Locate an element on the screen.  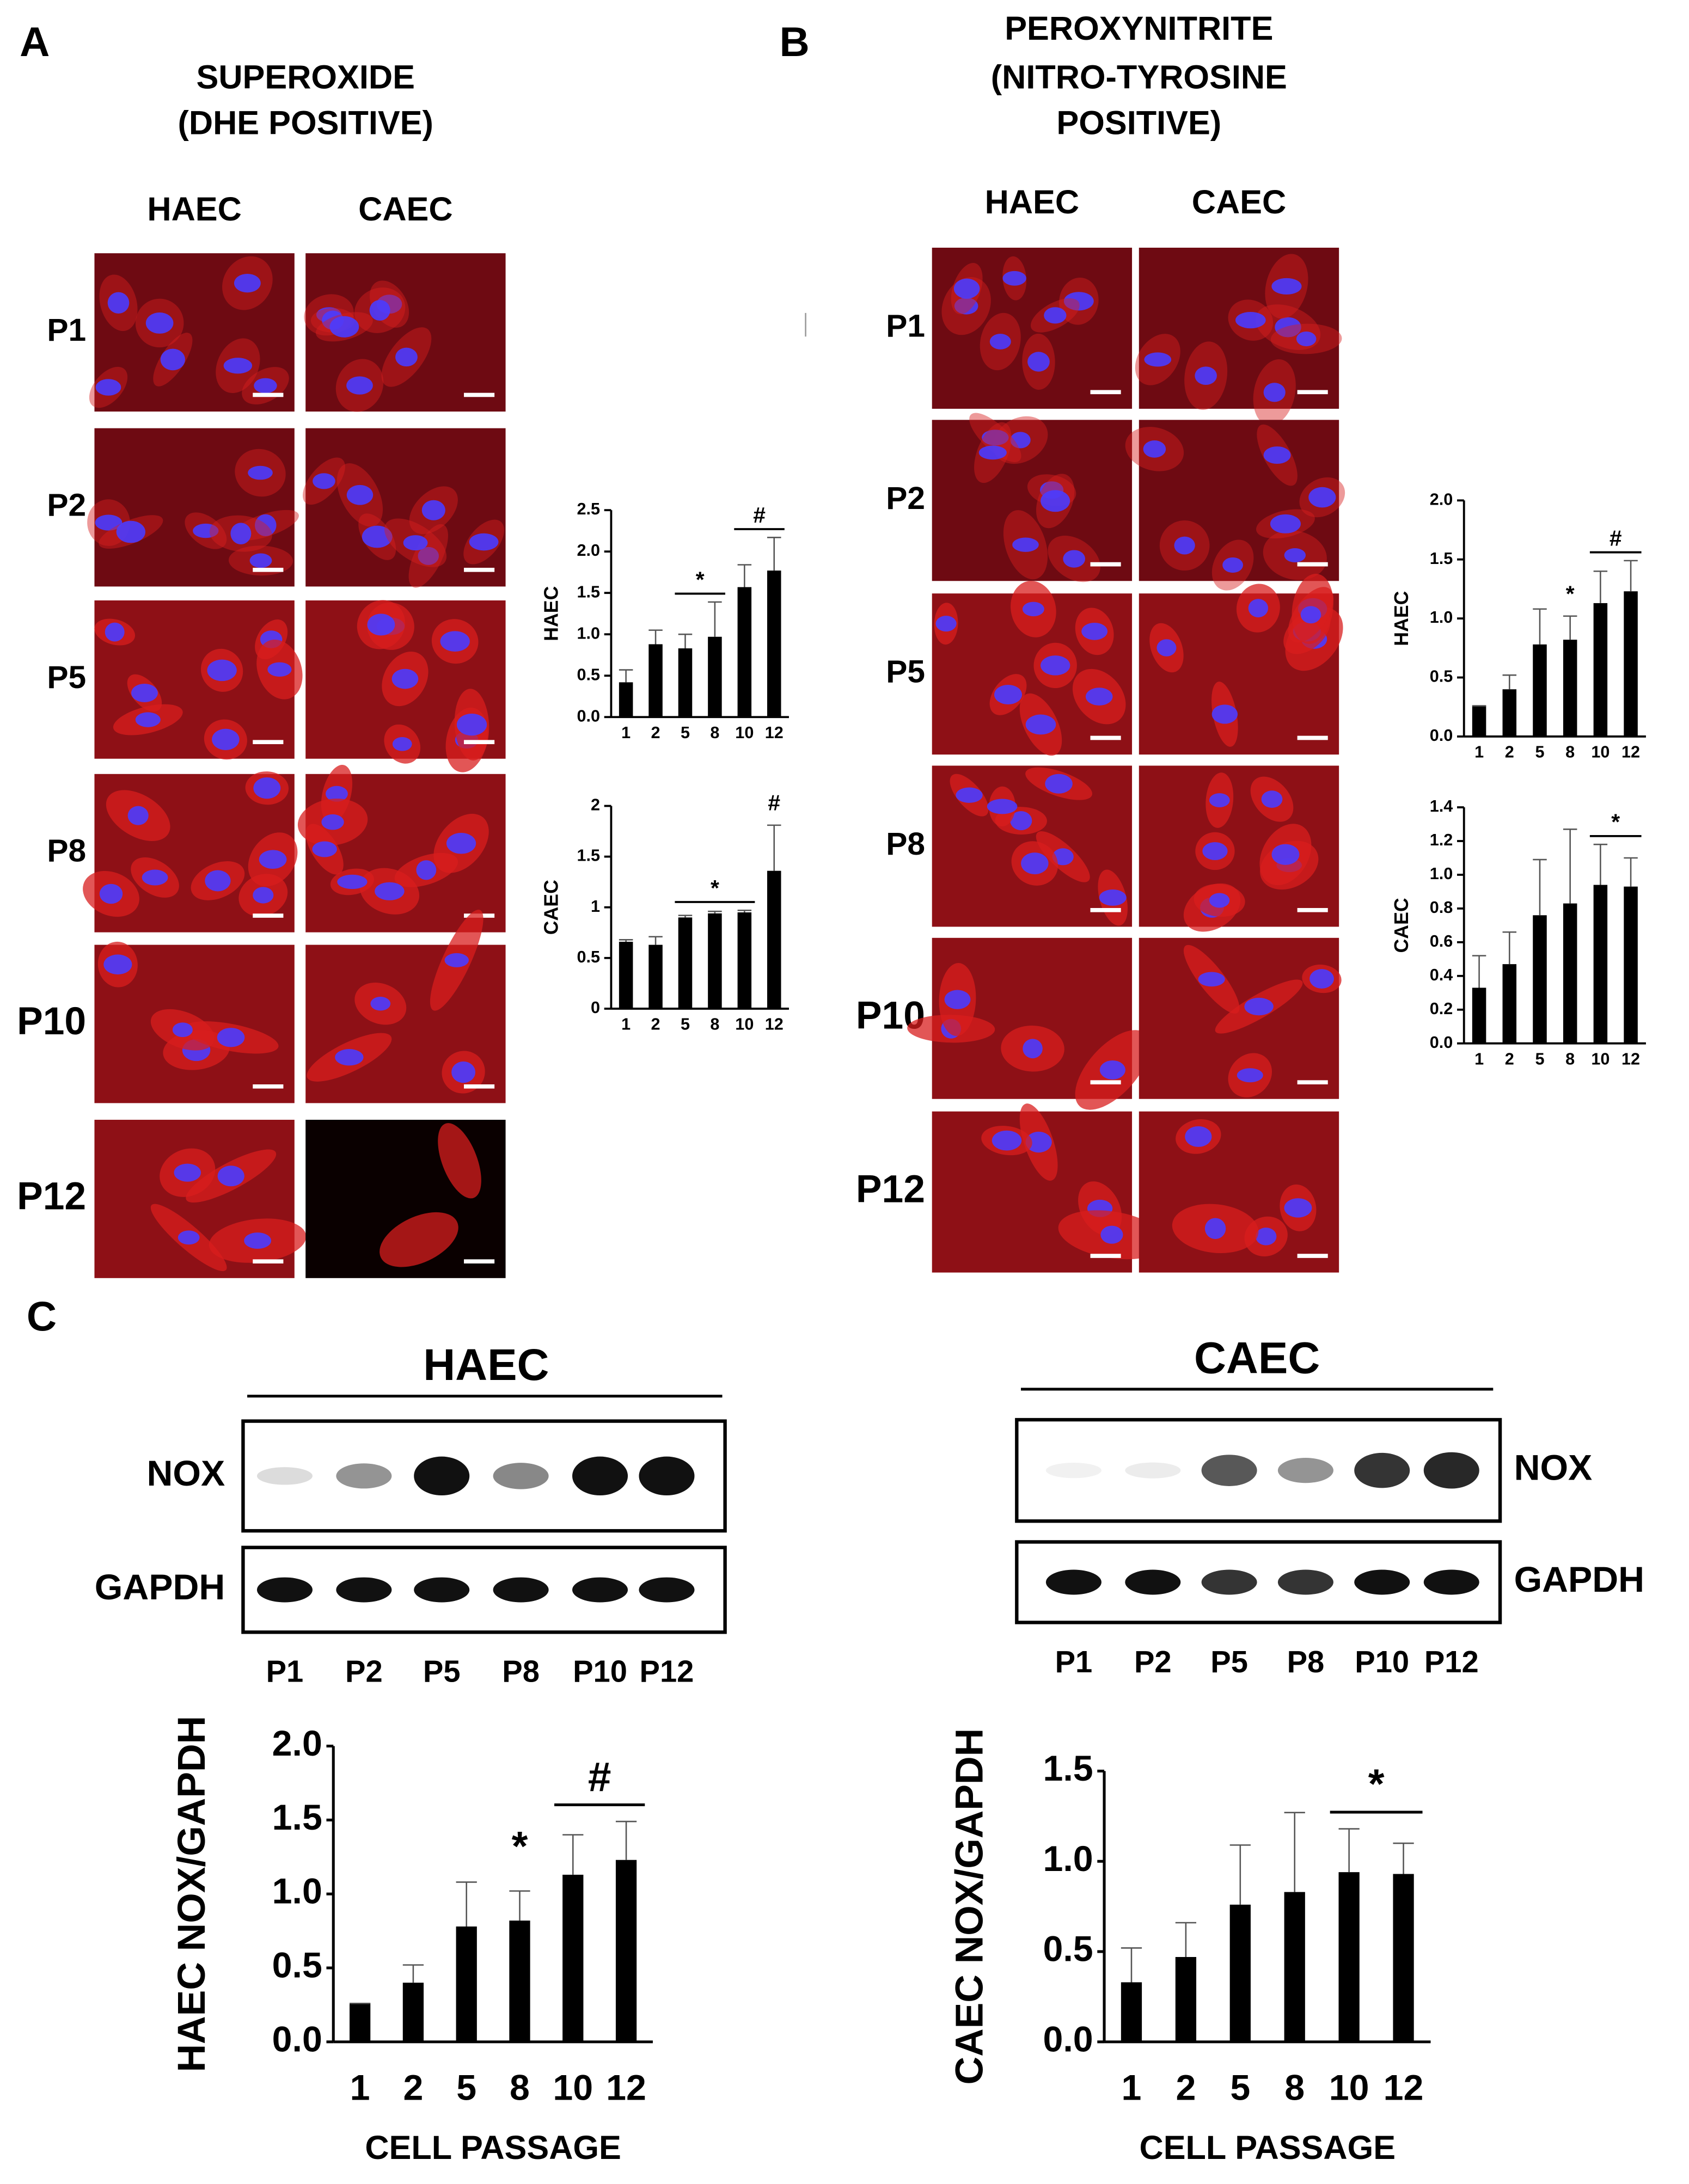
y-tick-label: 1.5 is located at coordinates (297, 1817).